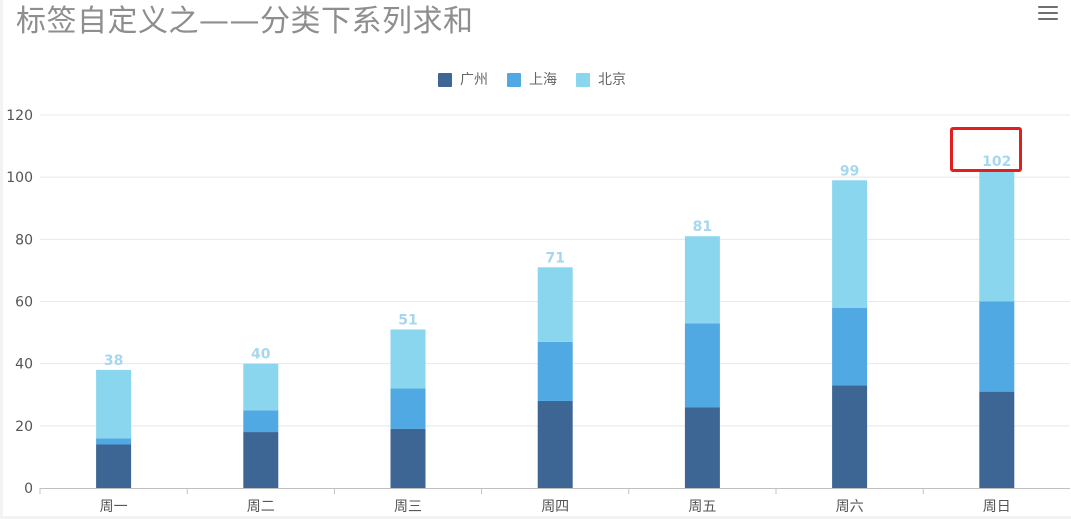  Describe the element at coordinates (24, 365) in the screenshot. I see `y-tick-label: 40` at that location.